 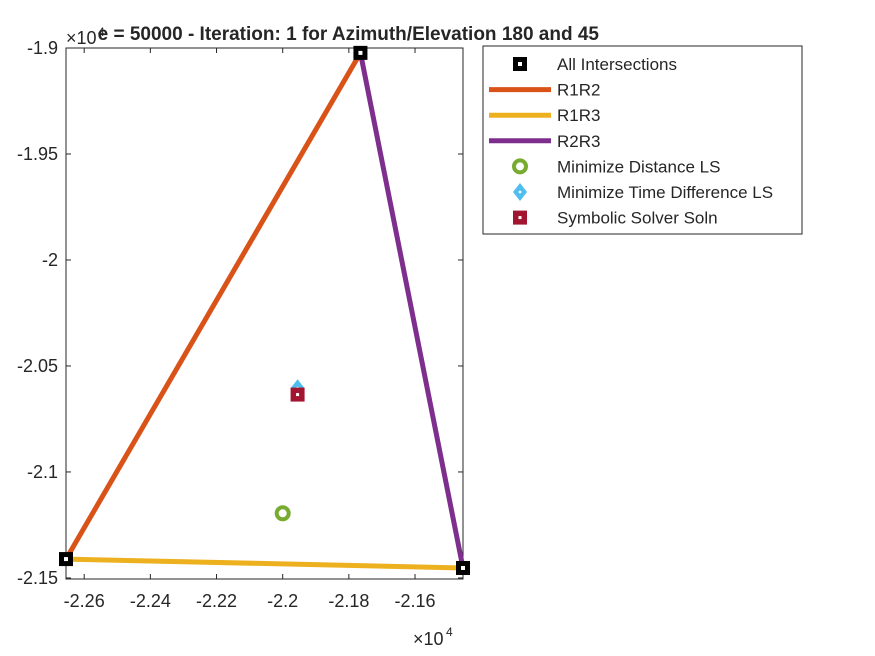 What do you see at coordinates (520, 166) in the screenshot?
I see `legend-marker-swatch` at bounding box center [520, 166].